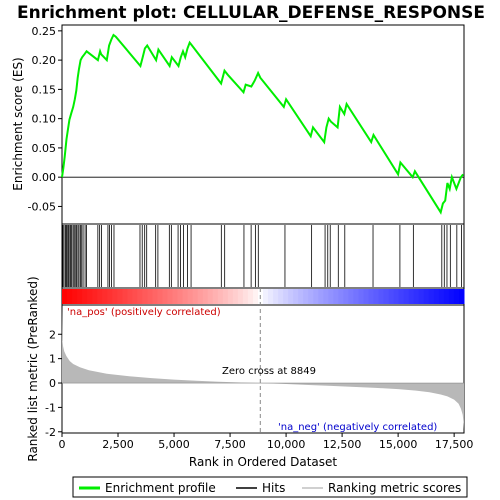 This screenshot has height=500, width=500. Describe the element at coordinates (18, 123) in the screenshot. I see `es-y-axis-label: Enrichment score (ES)` at that location.